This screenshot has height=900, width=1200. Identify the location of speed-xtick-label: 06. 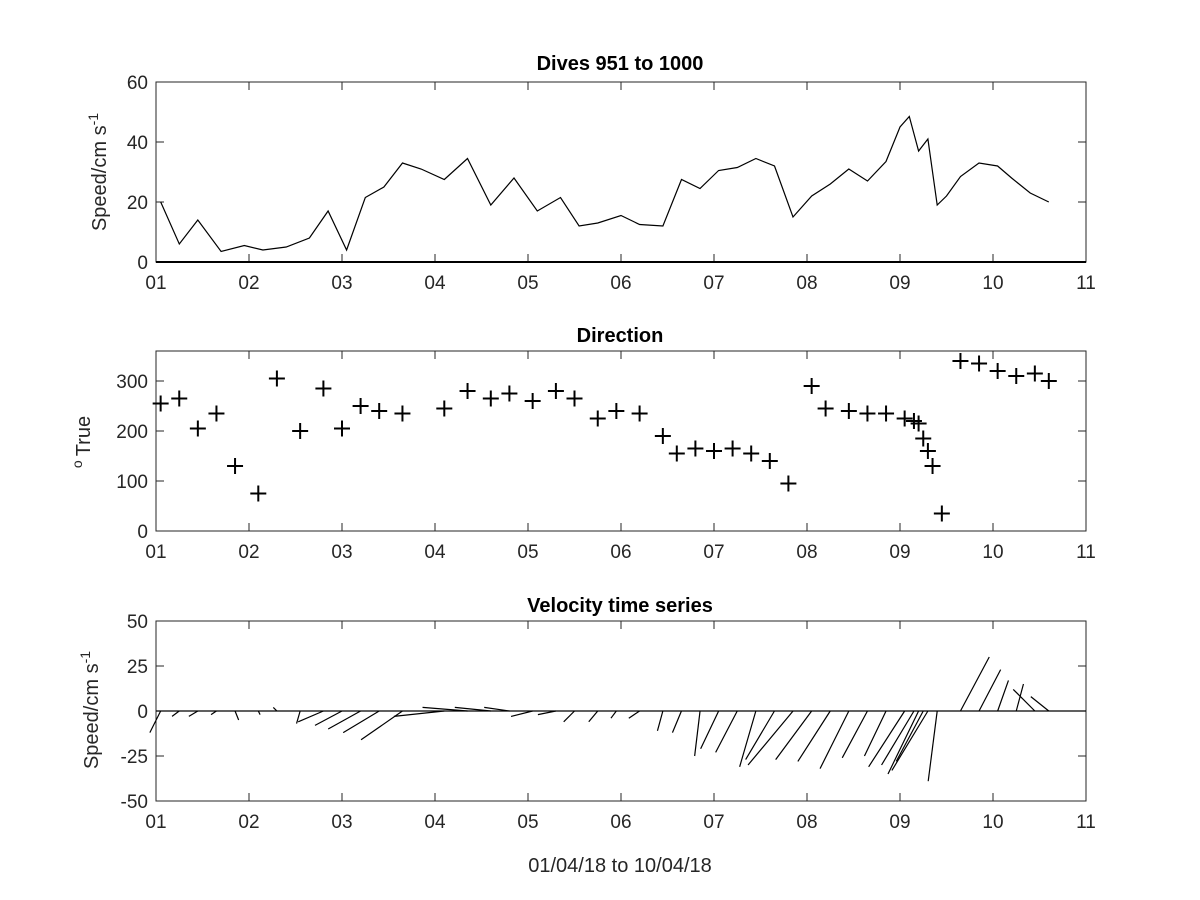
(620, 283).